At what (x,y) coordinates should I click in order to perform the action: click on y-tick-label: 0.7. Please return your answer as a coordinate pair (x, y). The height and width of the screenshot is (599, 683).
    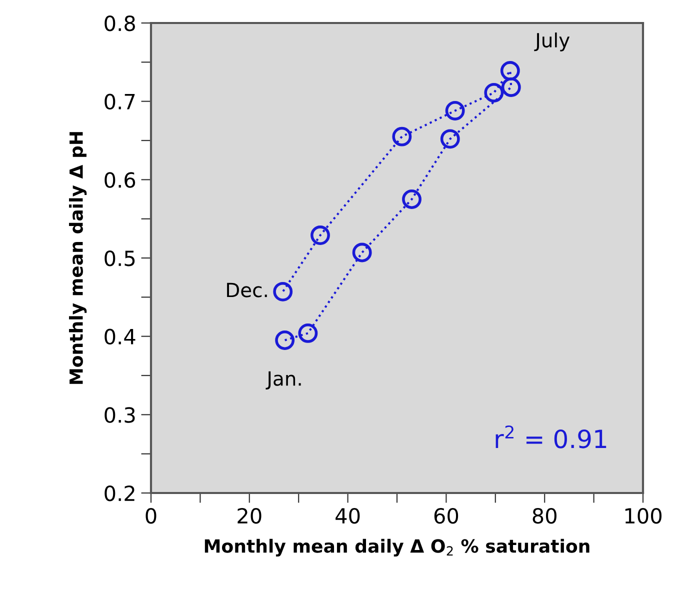
    Looking at the image, I should click on (119, 102).